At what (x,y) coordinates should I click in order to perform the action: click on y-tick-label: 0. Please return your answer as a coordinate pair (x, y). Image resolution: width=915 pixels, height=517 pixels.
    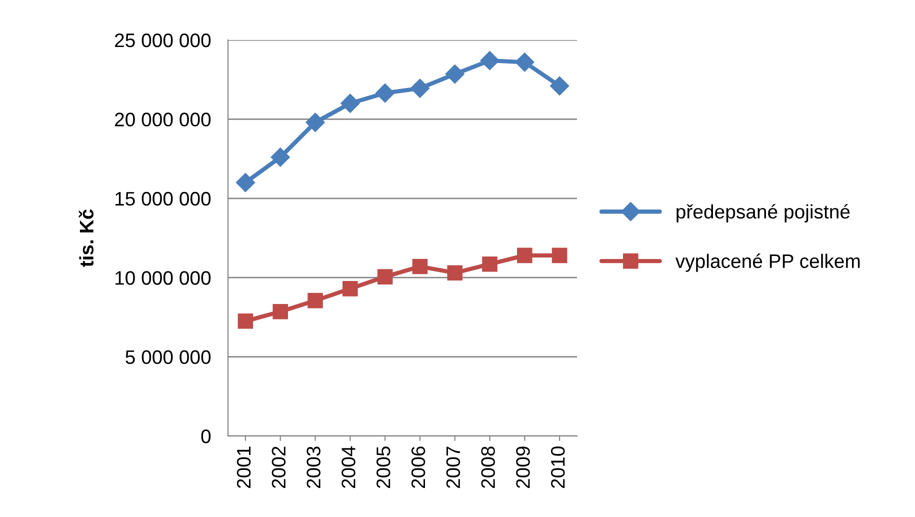
    Looking at the image, I should click on (206, 436).